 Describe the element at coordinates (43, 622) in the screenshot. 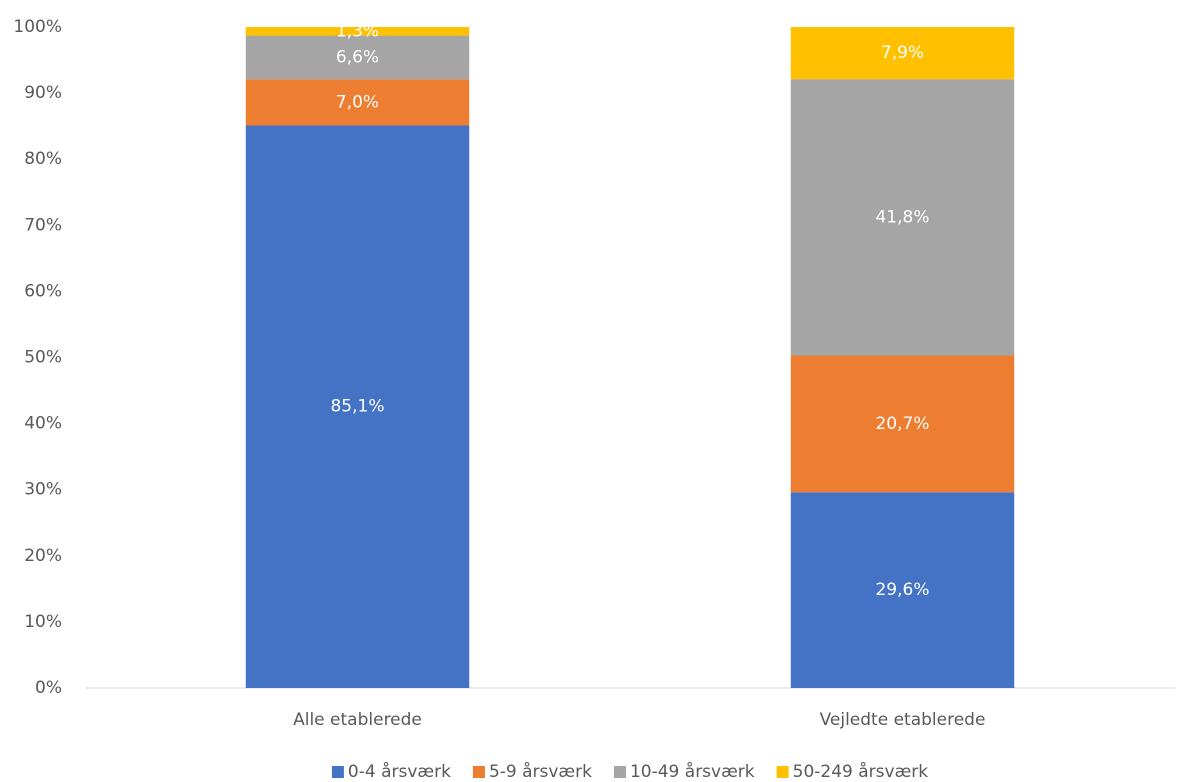

I see `y-tick-label: 10%` at that location.